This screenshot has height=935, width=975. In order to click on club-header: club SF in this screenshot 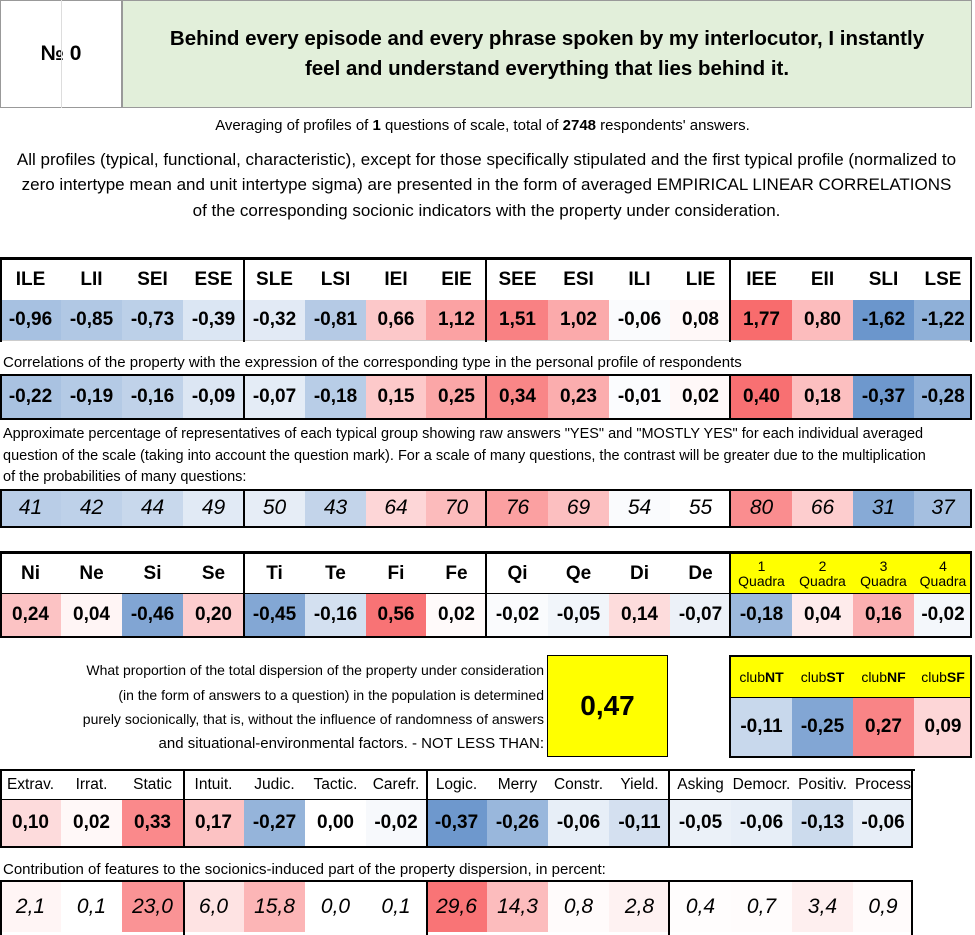, I will do `click(943, 677)`.